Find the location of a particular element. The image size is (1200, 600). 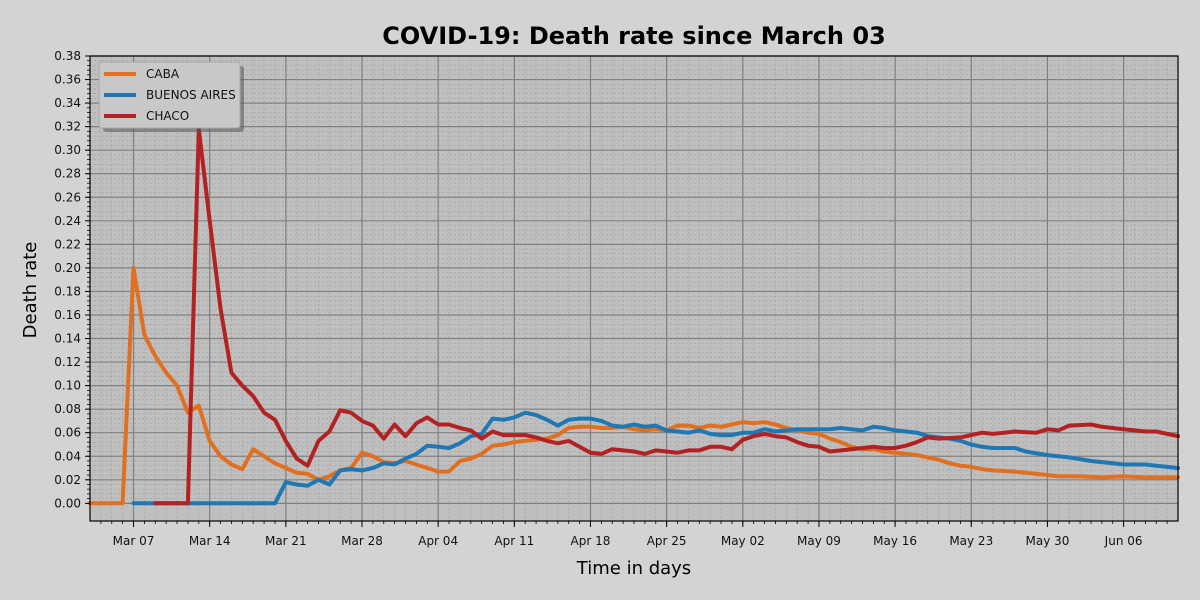

y-tick-label: 0.04 is located at coordinates (67, 456).